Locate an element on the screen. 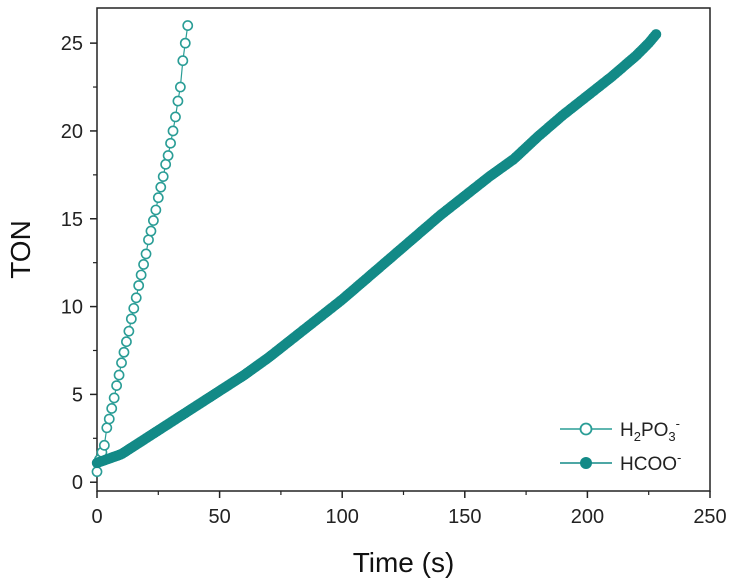 The image size is (729, 582). x-tick-label: 150 is located at coordinates (464, 517).